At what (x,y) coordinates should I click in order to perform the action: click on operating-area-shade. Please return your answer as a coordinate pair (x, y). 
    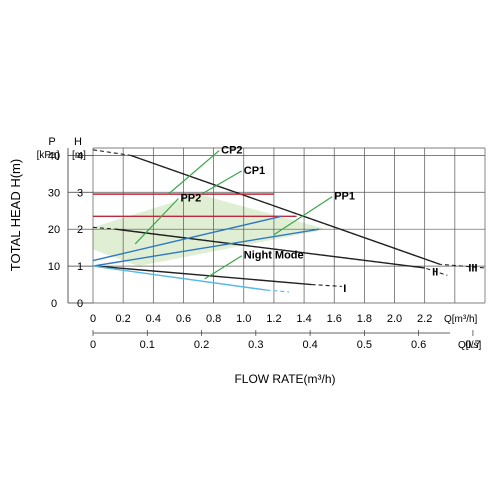
    Looking at the image, I should click on (210, 230).